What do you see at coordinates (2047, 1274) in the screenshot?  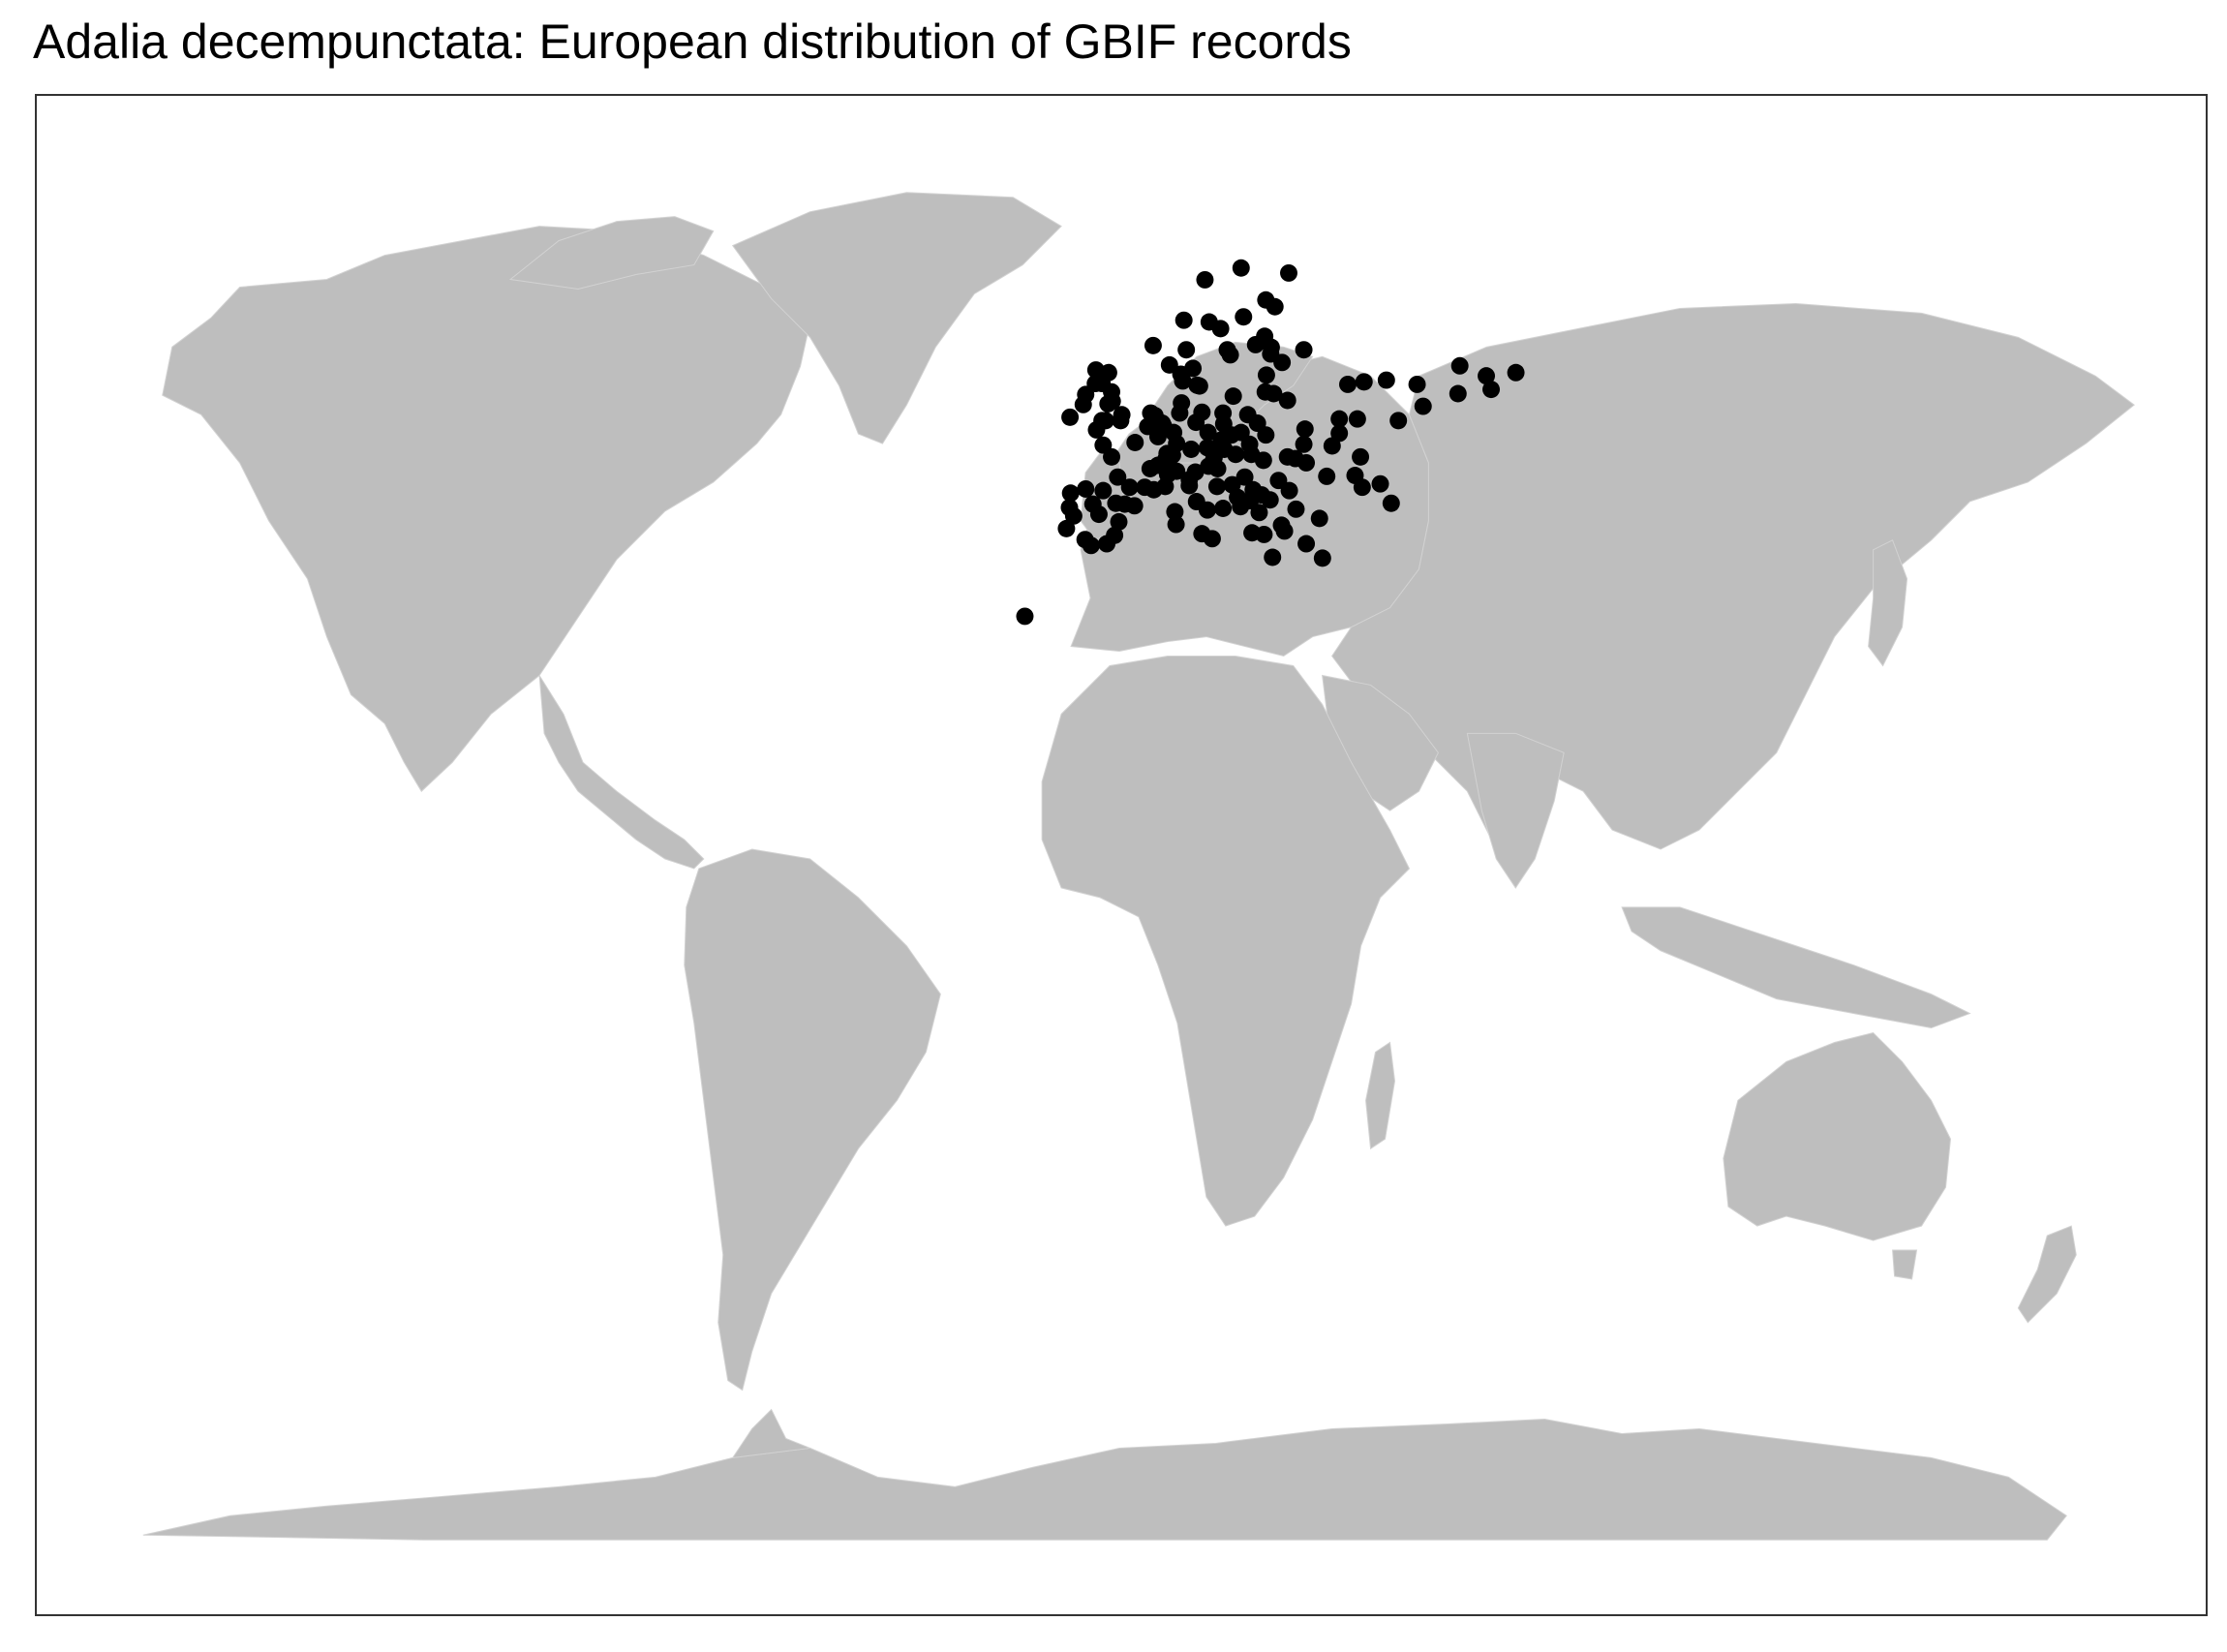 I see `landmass-new-zealand` at bounding box center [2047, 1274].